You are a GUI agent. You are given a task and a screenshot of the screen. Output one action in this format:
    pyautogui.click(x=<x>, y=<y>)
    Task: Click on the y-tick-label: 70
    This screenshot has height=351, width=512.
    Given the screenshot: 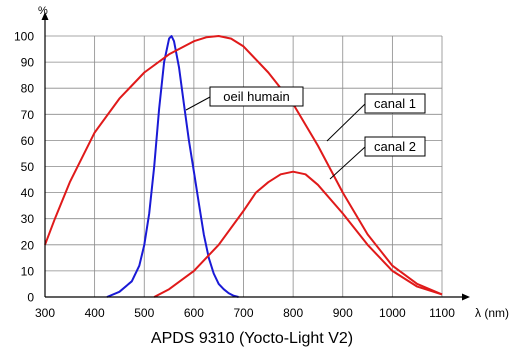 What is the action you would take?
    pyautogui.click(x=28, y=115)
    